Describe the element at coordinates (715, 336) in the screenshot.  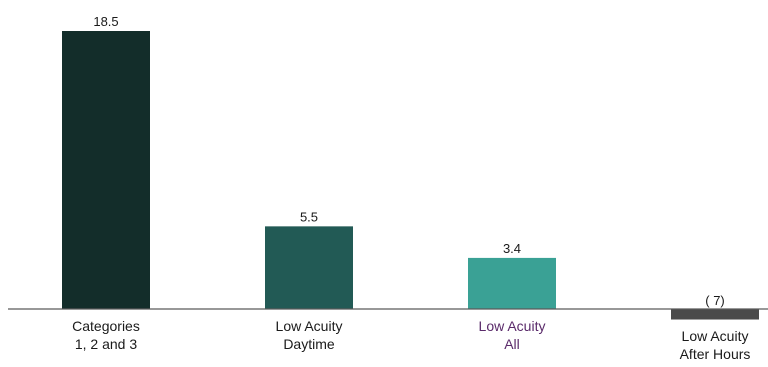
I see `category-label-3-0: Low Acuity` at that location.